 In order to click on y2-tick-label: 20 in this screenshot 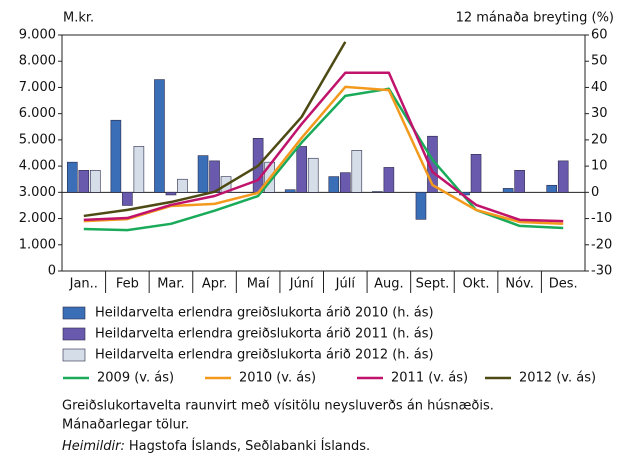, I will do `click(599, 139)`.